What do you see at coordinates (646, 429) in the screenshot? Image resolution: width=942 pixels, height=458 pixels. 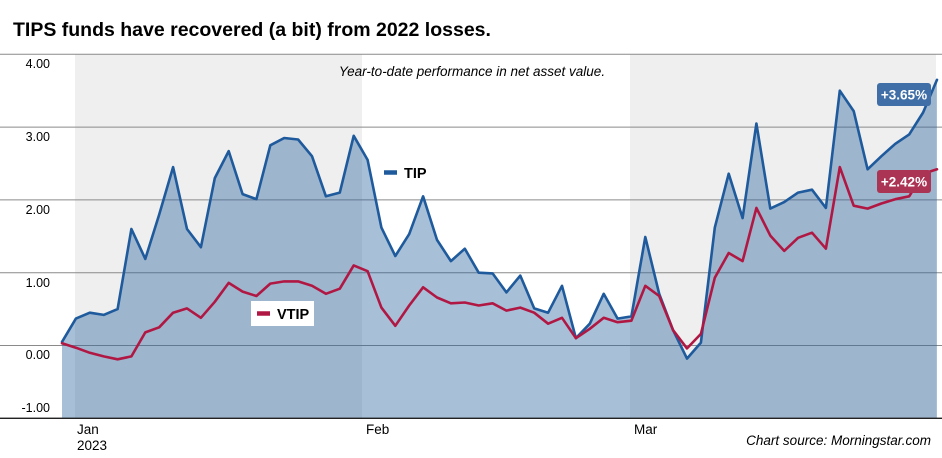 I see `x-tick-mar: Mar` at bounding box center [646, 429].